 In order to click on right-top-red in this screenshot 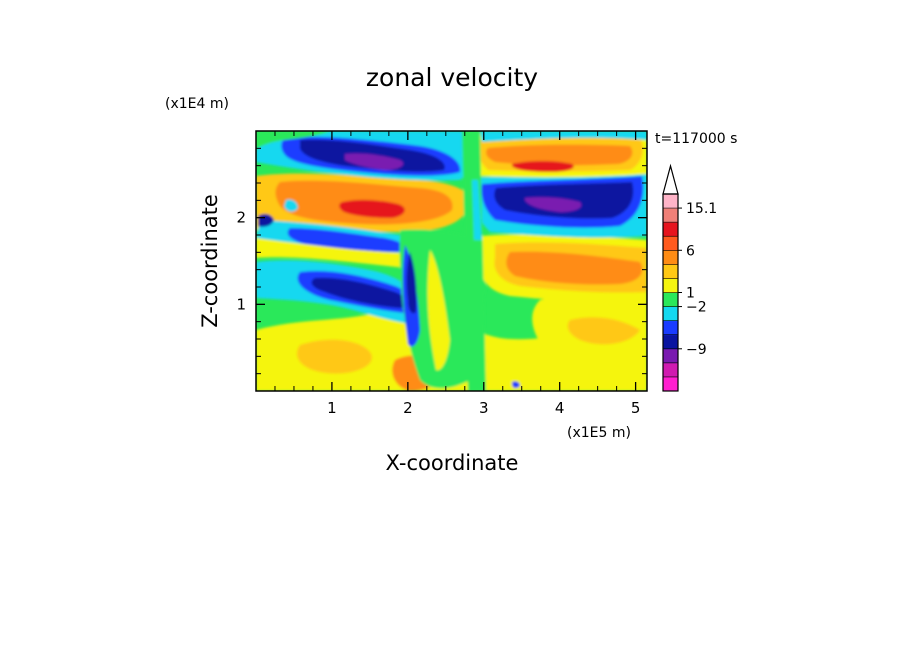, I will do `click(543, 166)`.